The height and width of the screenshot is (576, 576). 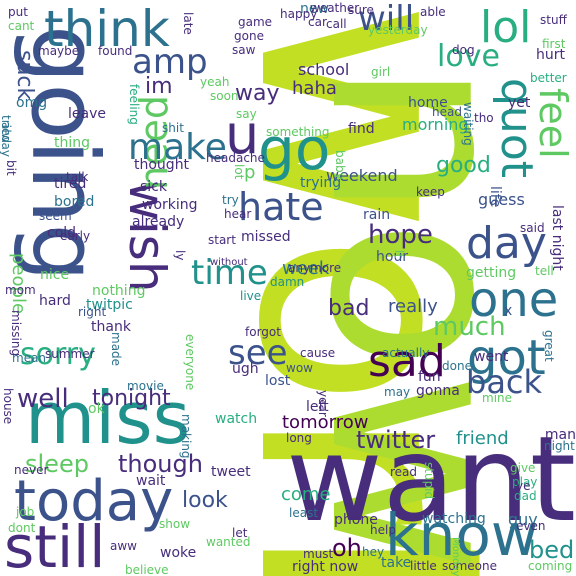 What do you see at coordinates (557, 238) in the screenshot?
I see `word: last night` at bounding box center [557, 238].